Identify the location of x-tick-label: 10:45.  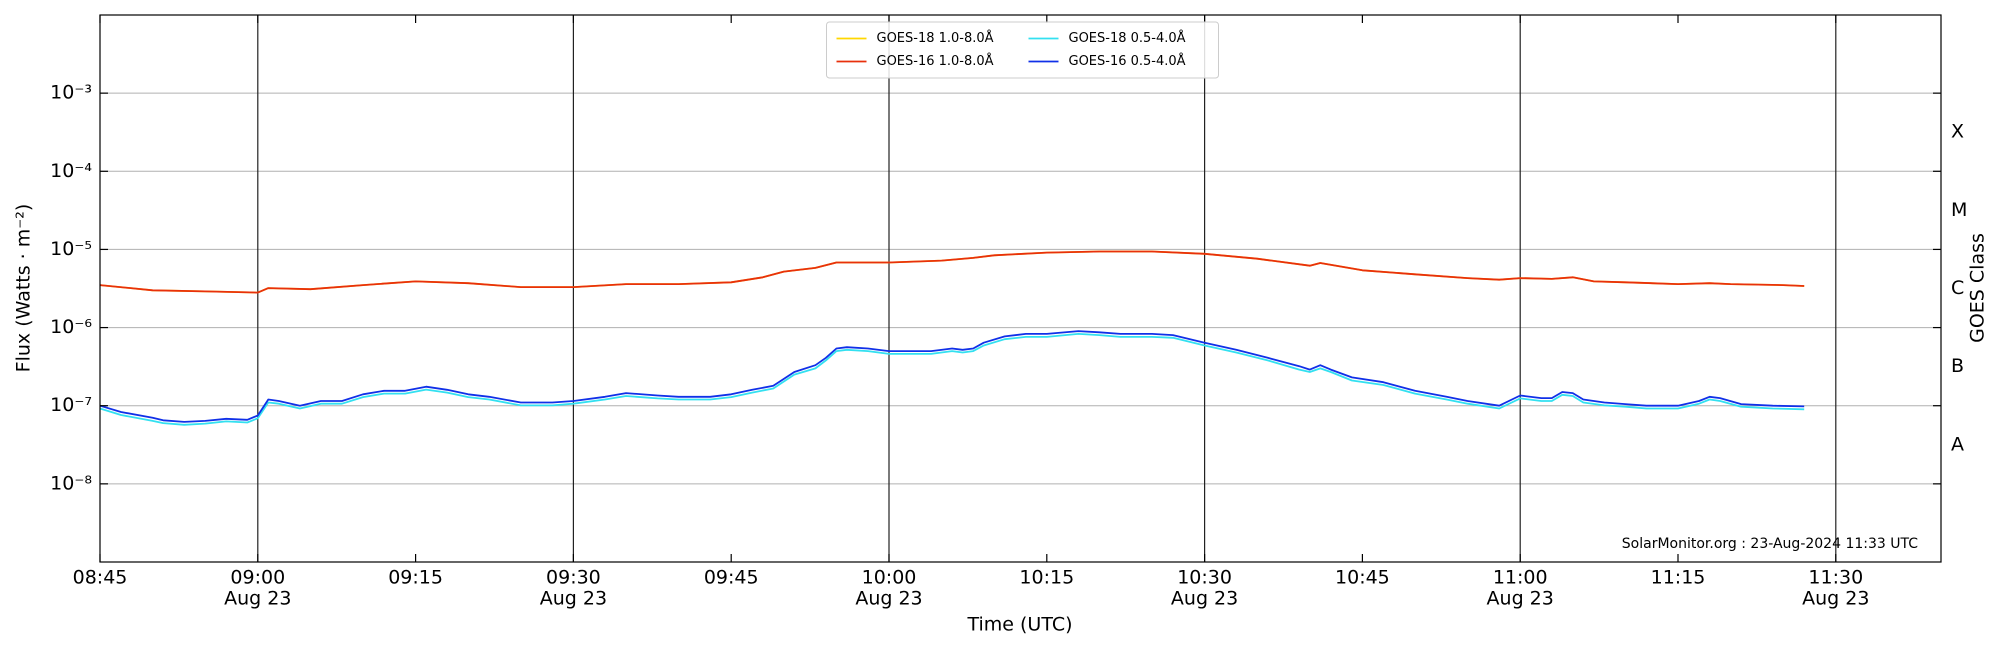
(1362, 578).